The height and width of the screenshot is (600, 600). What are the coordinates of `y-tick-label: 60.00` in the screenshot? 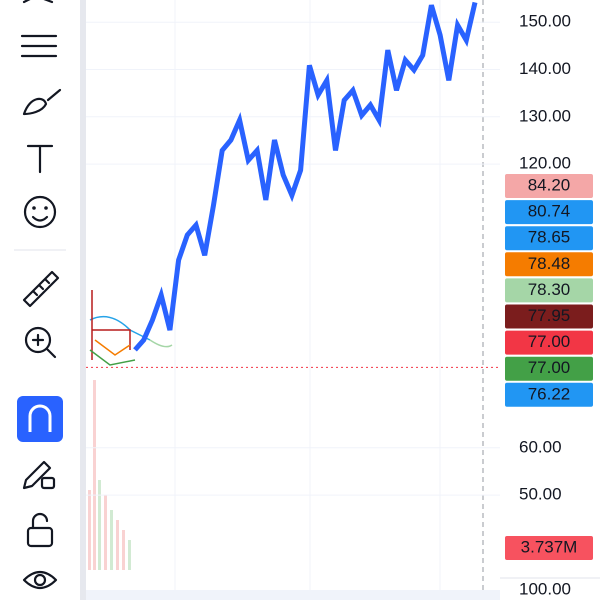 It's located at (540, 446).